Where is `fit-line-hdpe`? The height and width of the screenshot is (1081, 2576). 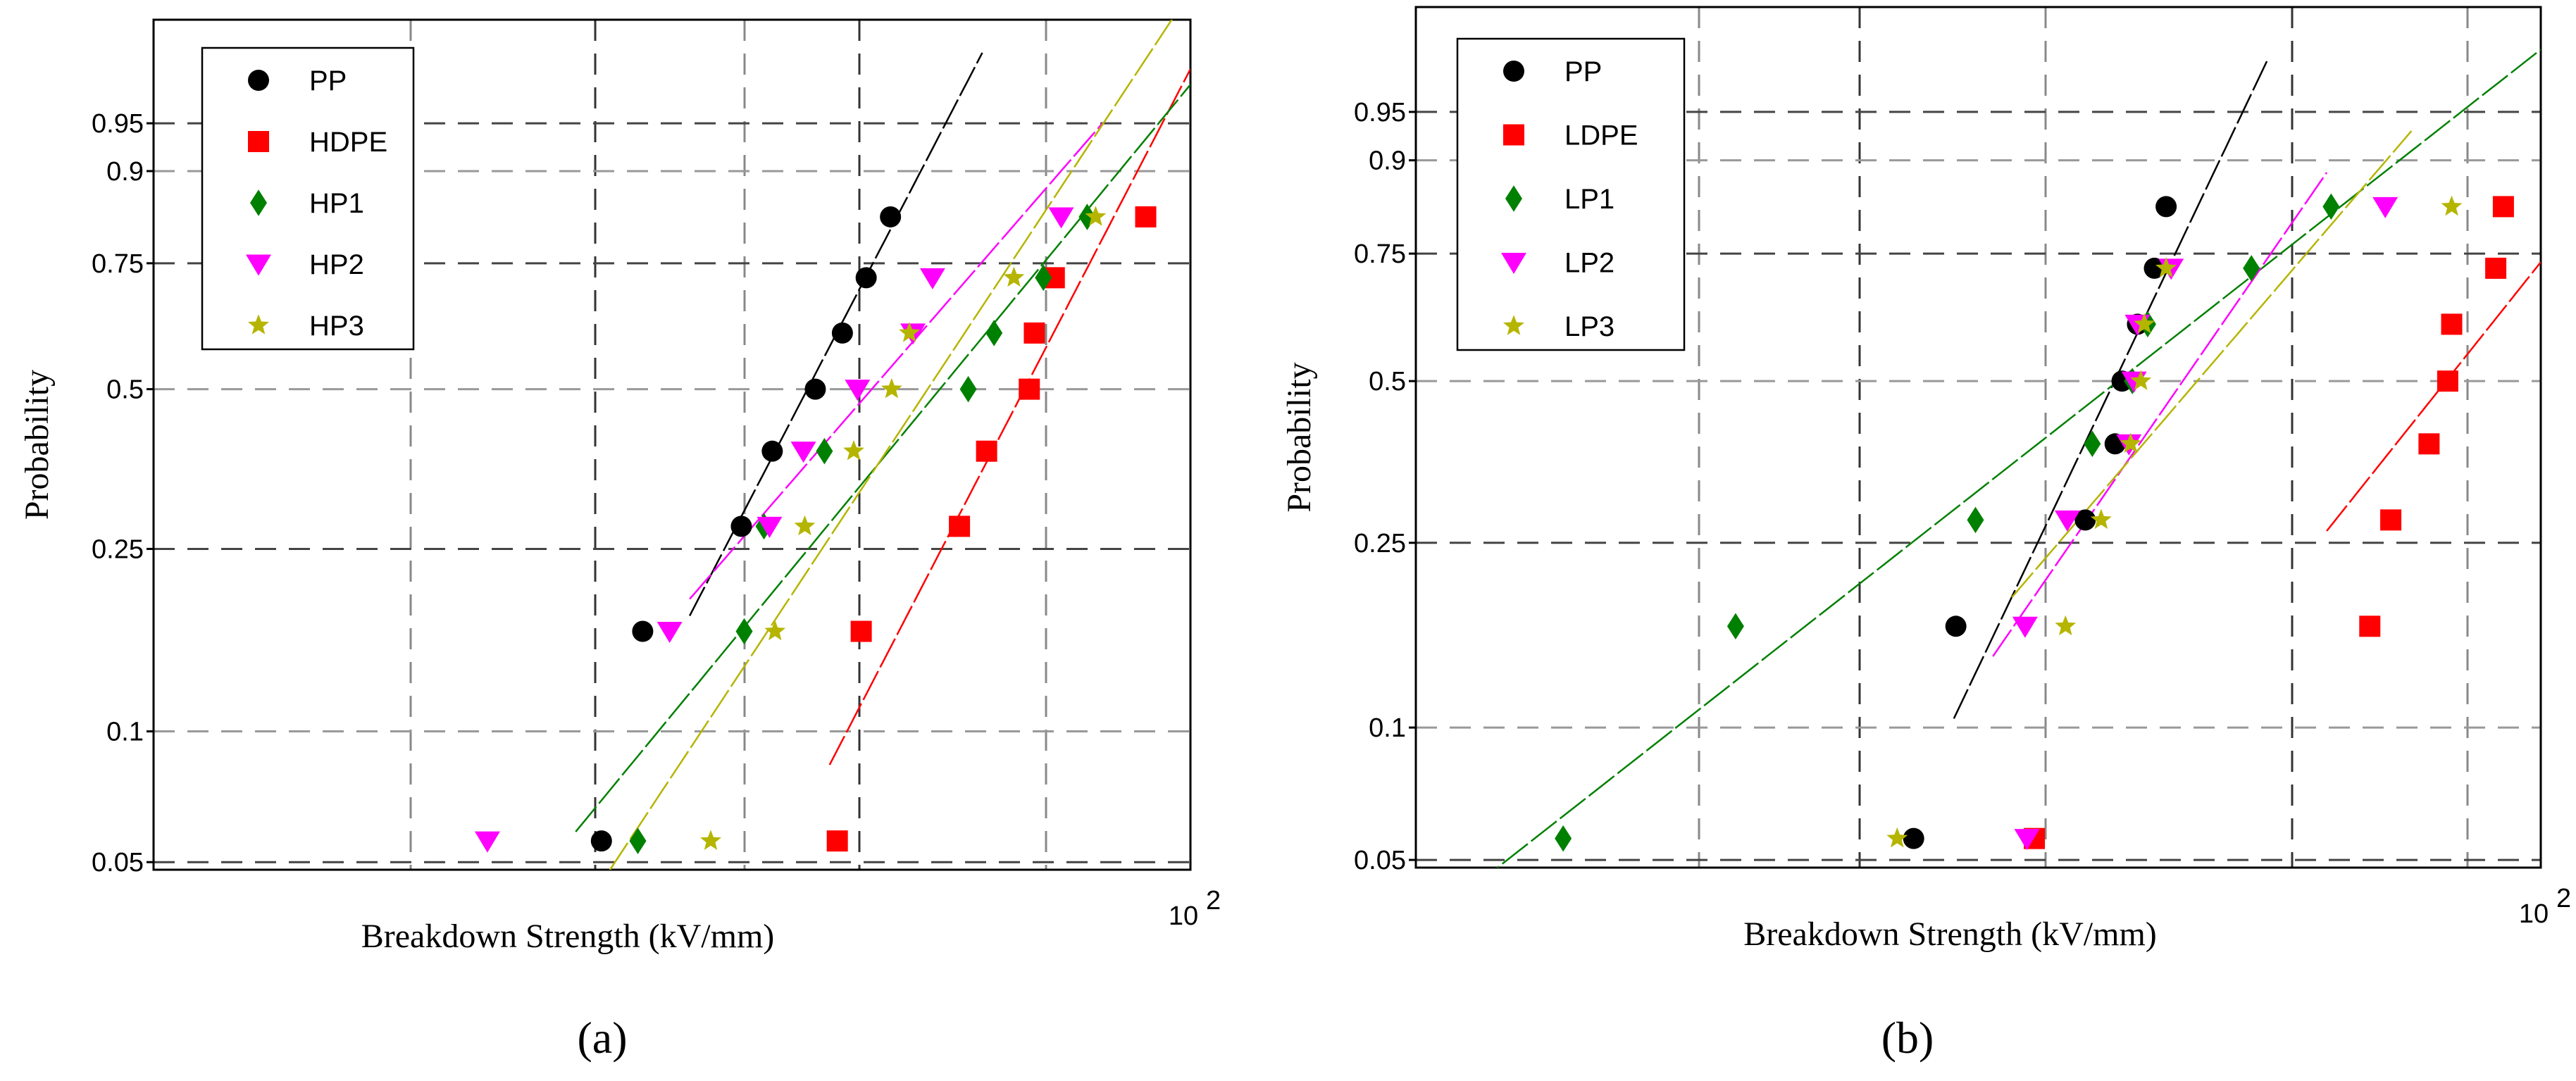 fit-line-hdpe is located at coordinates (1009, 417).